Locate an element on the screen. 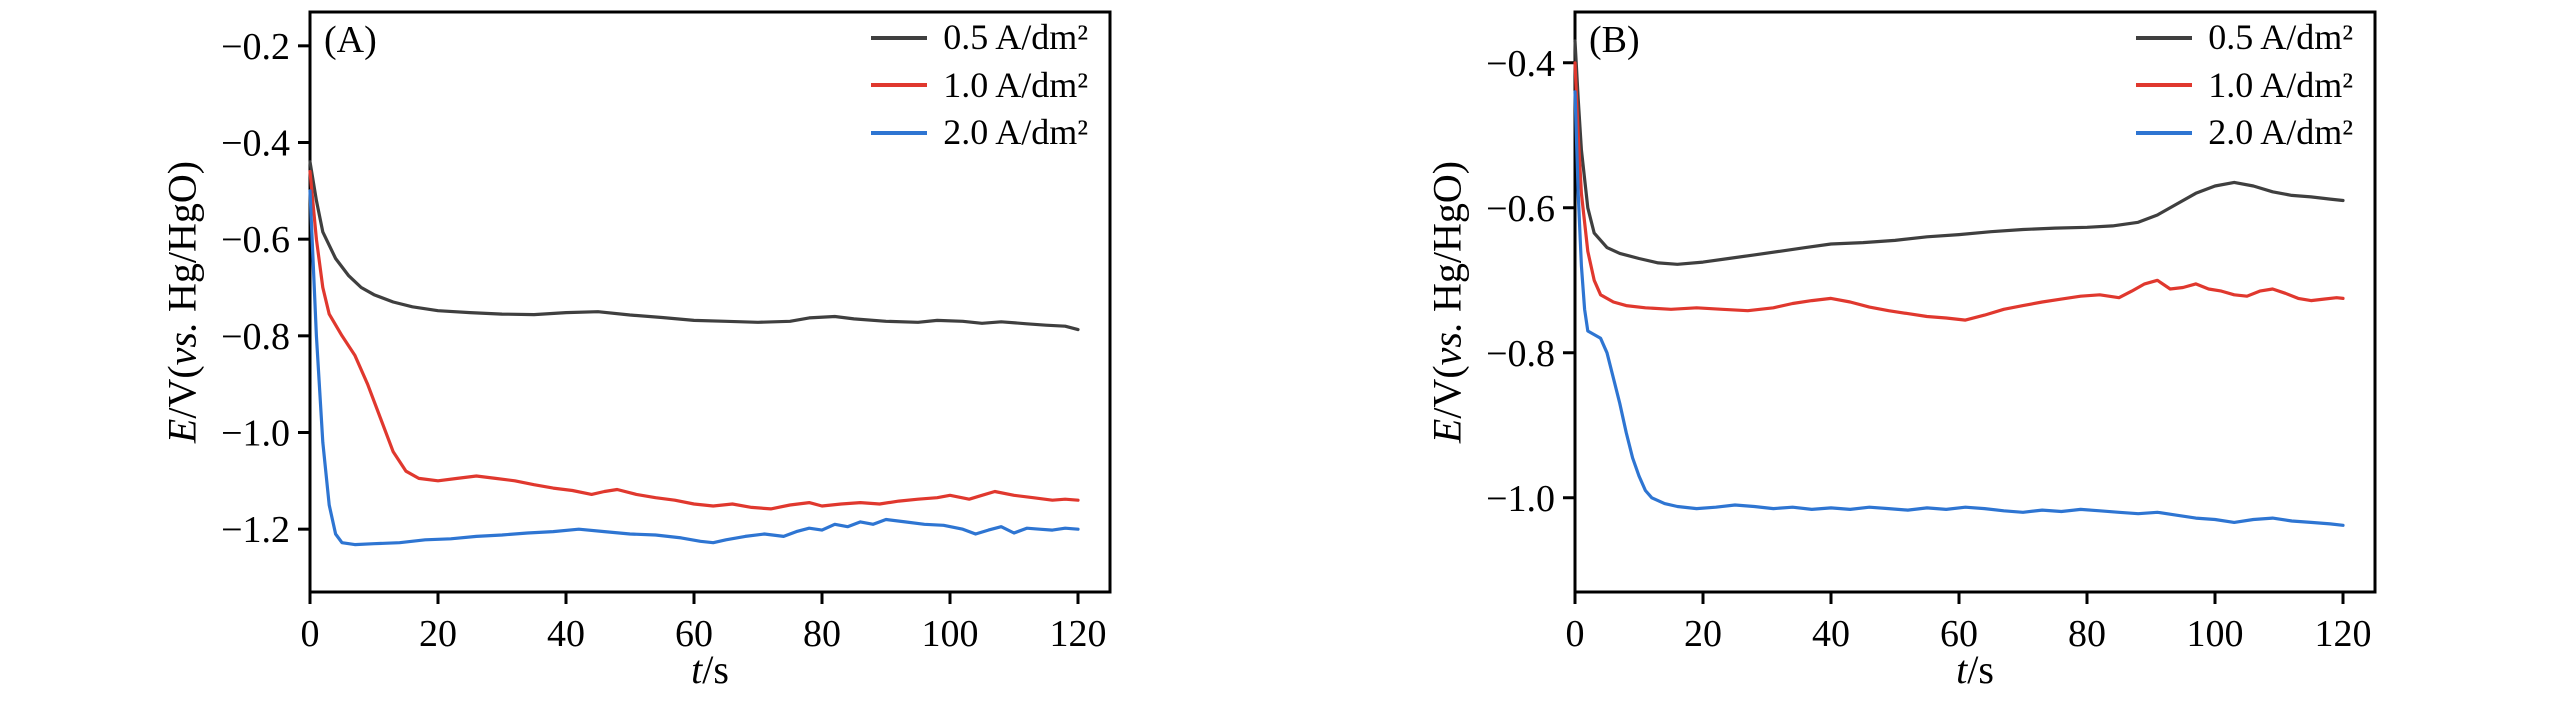 The height and width of the screenshot is (709, 2567). y-tick-label: −0.2 is located at coordinates (255, 47).